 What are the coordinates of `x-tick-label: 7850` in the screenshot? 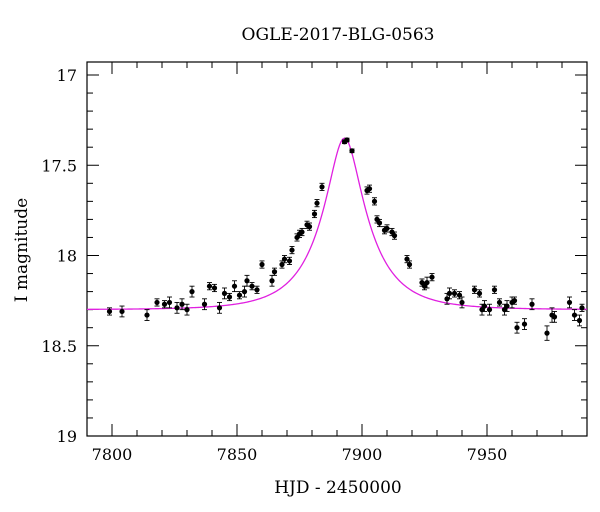 It's located at (237, 454).